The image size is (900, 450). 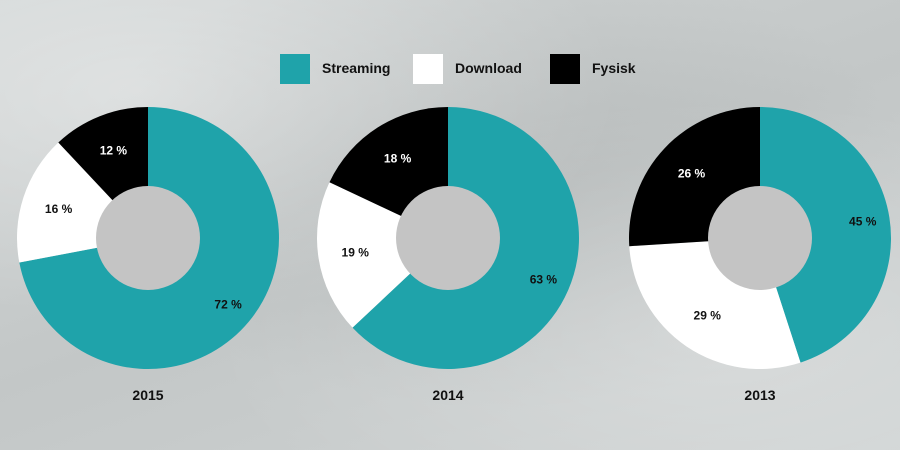 What do you see at coordinates (428, 69) in the screenshot?
I see `legend-swatch-download` at bounding box center [428, 69].